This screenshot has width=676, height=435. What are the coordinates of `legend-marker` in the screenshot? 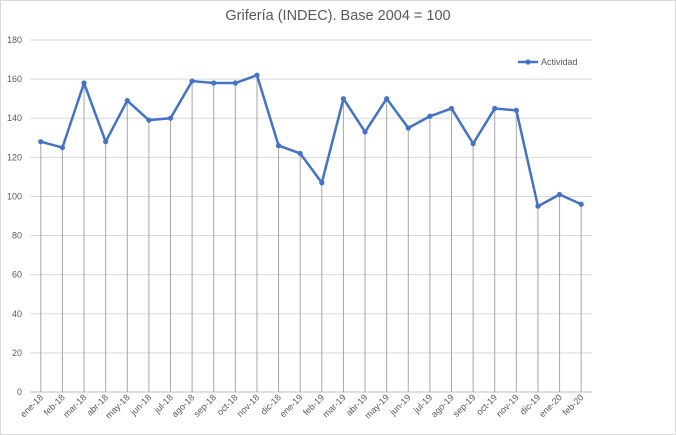 It's located at (528, 62).